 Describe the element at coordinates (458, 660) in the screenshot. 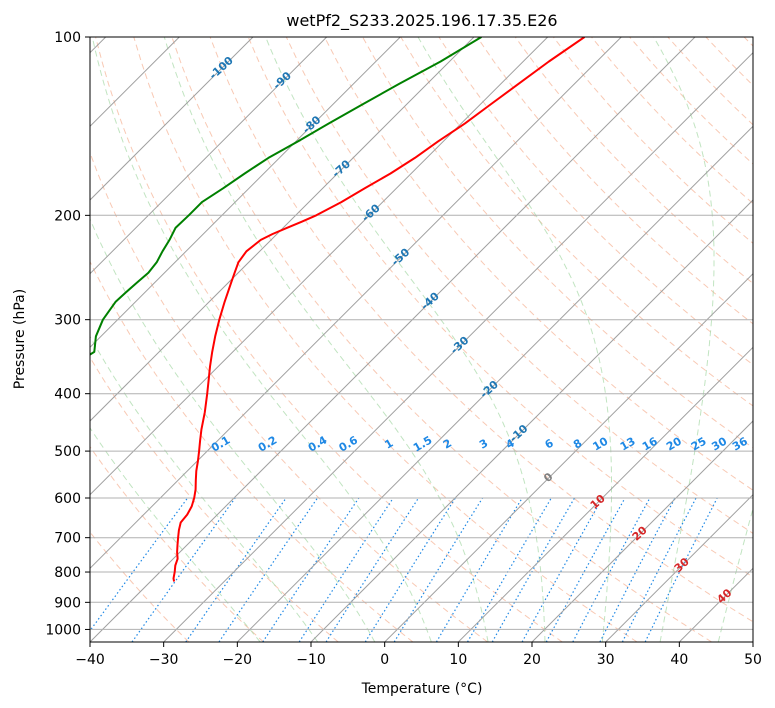

I see `x-tick-label: 10` at that location.